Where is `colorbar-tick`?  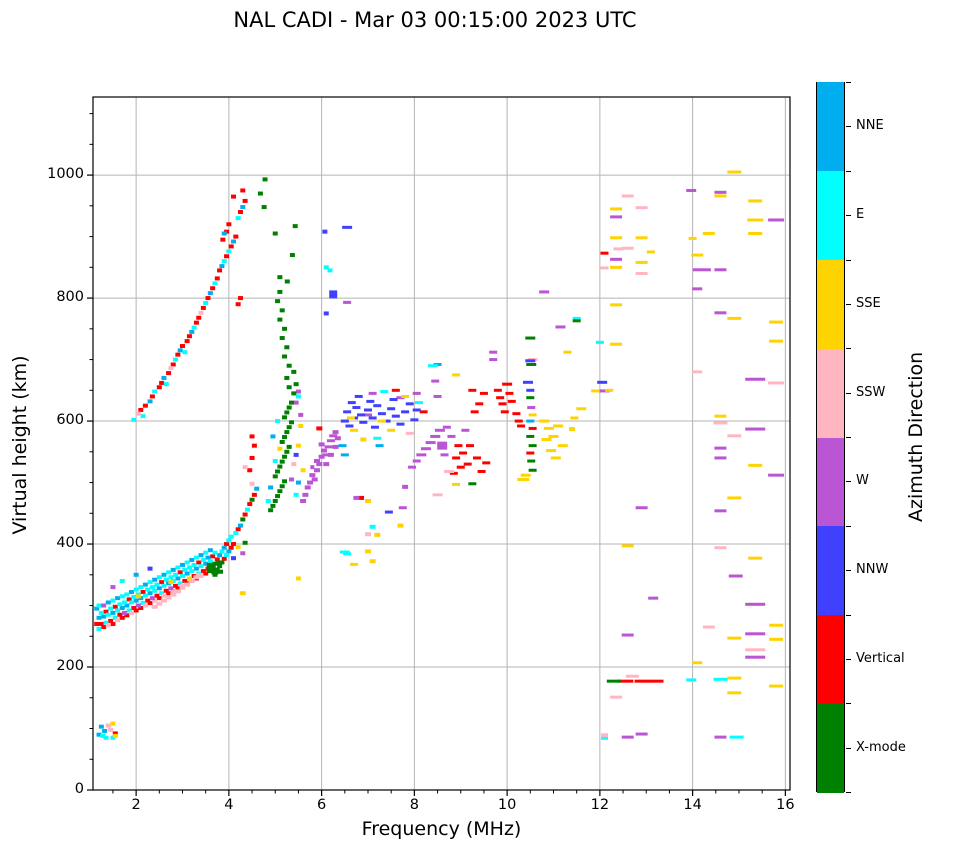
colorbar-tick is located at coordinates (848, 304).